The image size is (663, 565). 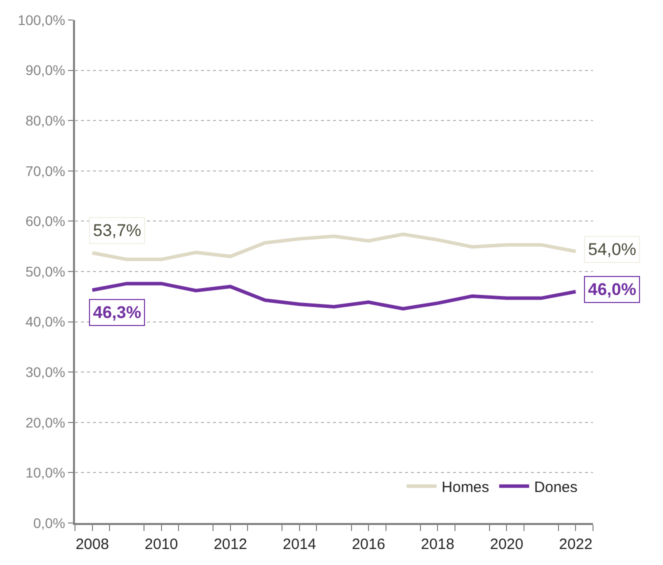 What do you see at coordinates (45, 70) in the screenshot?
I see `y-tick-label: 90,0%` at bounding box center [45, 70].